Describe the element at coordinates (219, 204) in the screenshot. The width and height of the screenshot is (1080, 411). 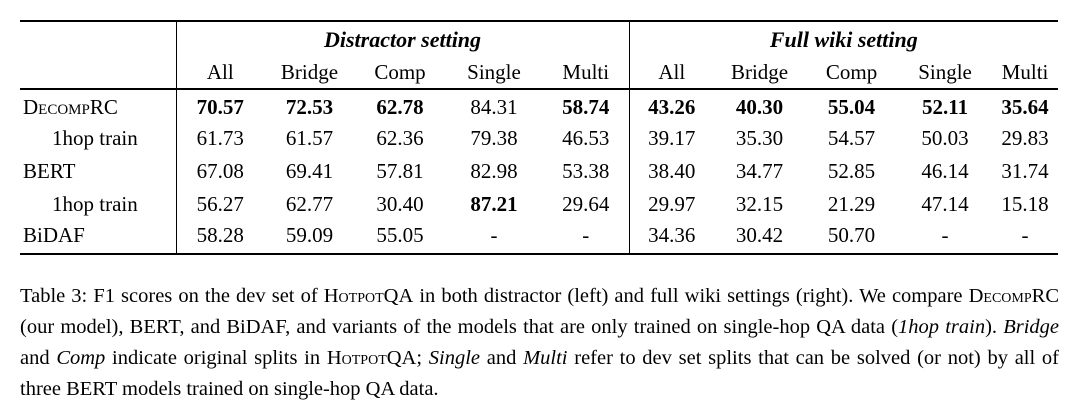
I see `score-cell: 56.27` at that location.